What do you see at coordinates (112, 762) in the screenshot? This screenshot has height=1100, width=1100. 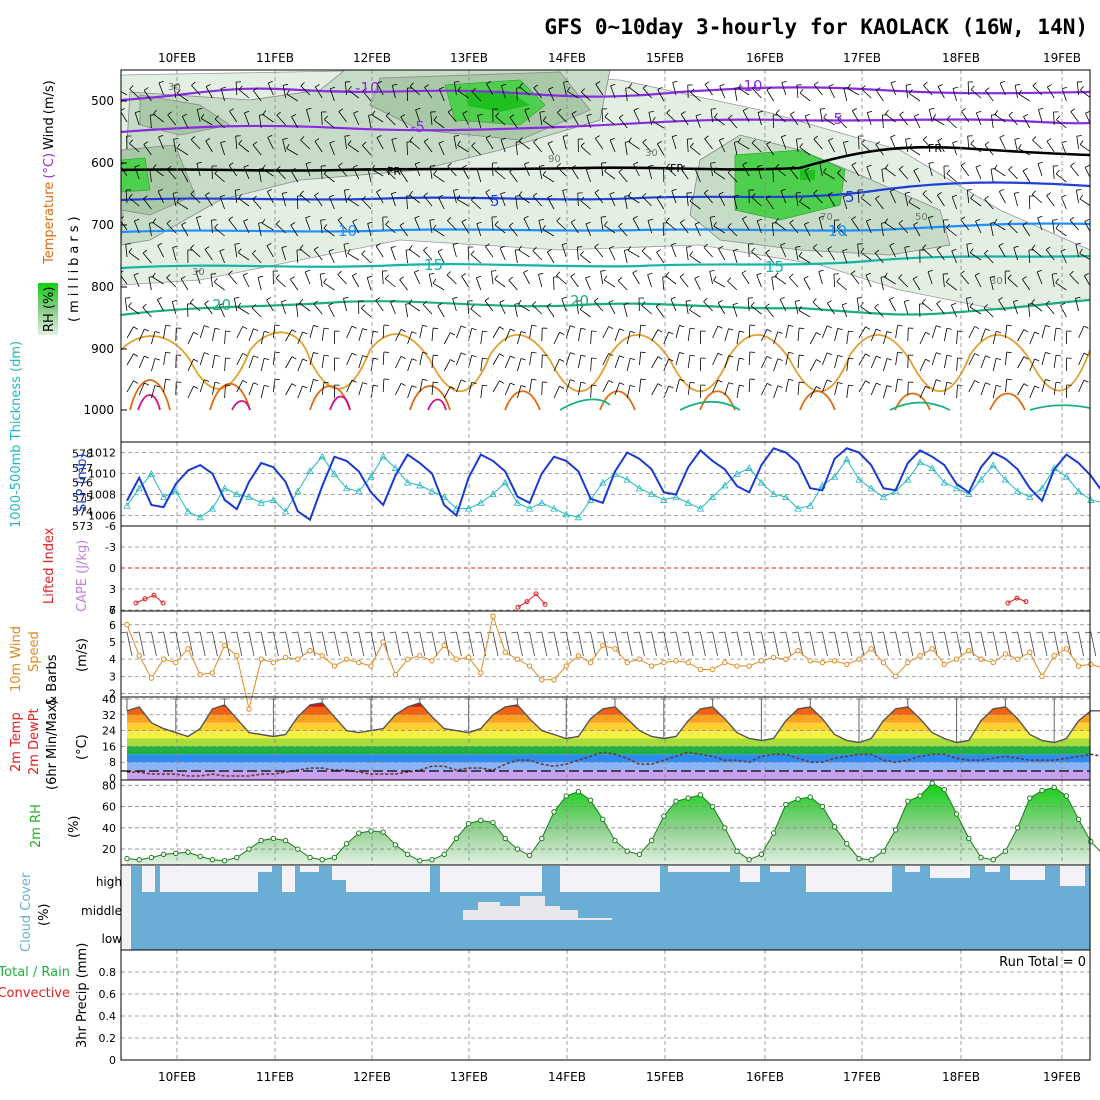 I see `tick-8: 8` at bounding box center [112, 762].